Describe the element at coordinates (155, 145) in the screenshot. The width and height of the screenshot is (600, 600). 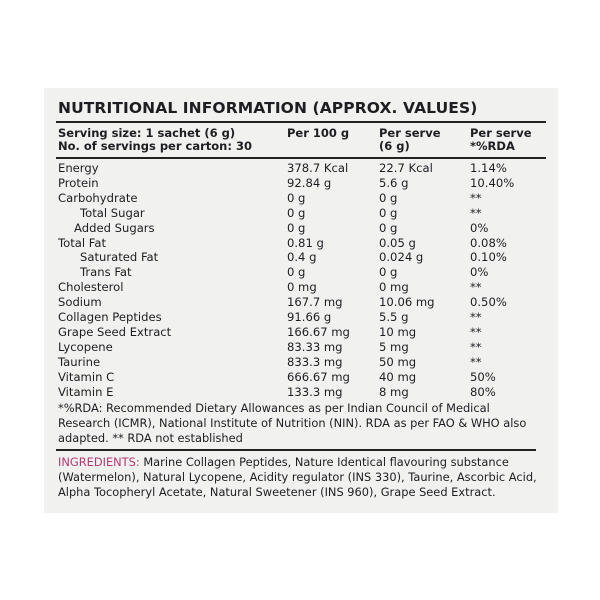
I see `servings-per-carton: No. of servings per carton: 30` at that location.